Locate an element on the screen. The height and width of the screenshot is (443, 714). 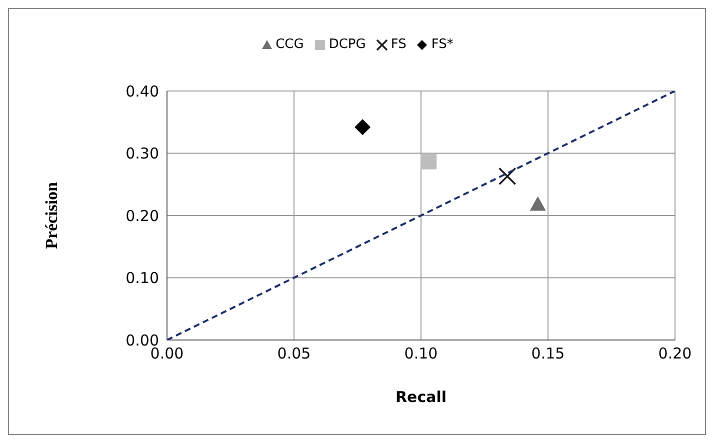
x-axis-title: Recall is located at coordinates (421, 397).